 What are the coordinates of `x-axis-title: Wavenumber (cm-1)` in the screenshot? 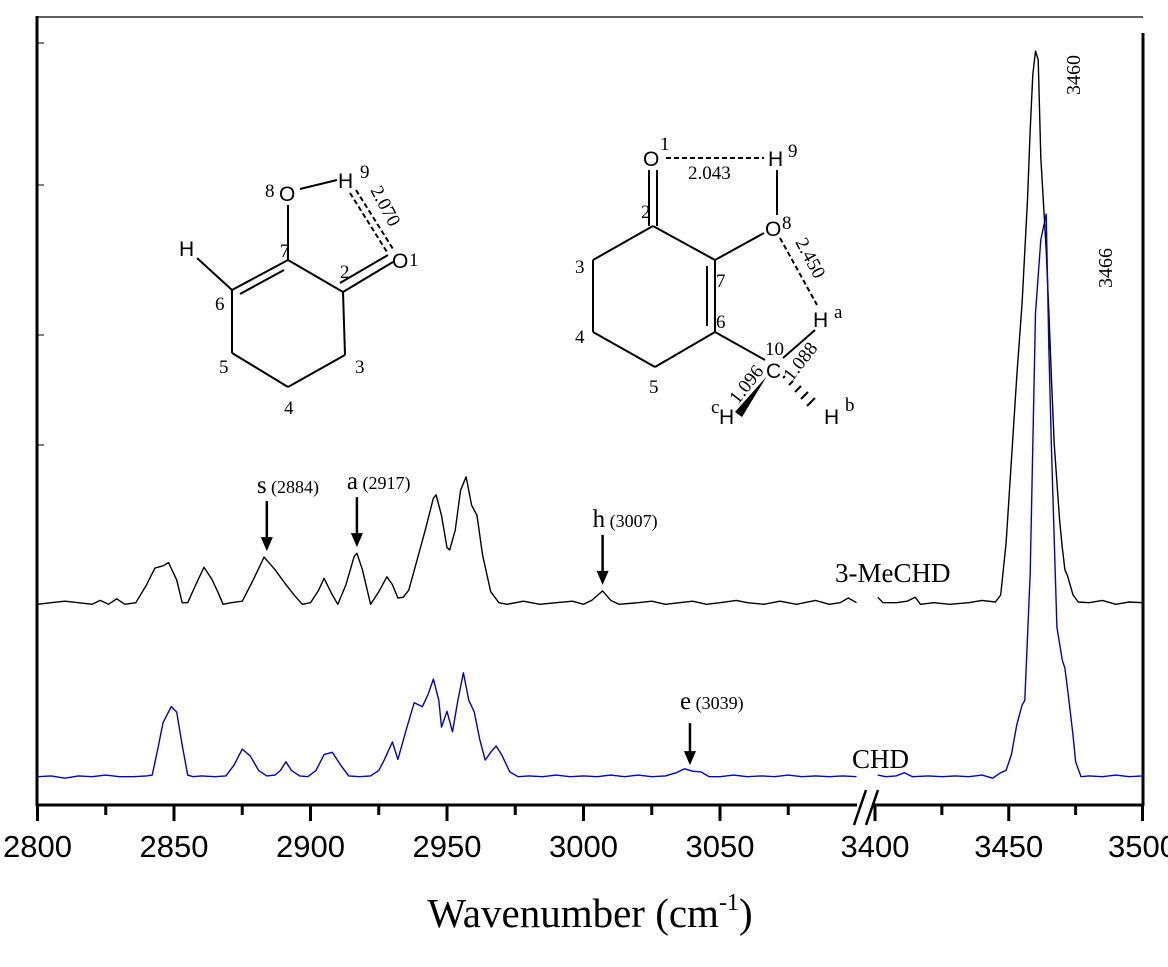 It's located at (589, 913).